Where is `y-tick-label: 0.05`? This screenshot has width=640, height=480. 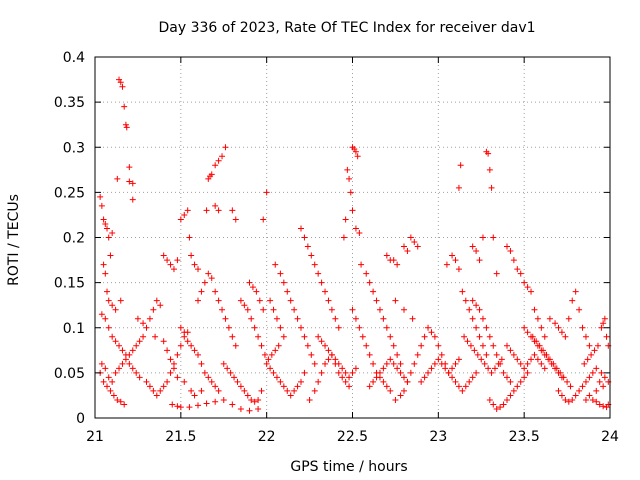 y-tick-label: 0.05 is located at coordinates (69, 374).